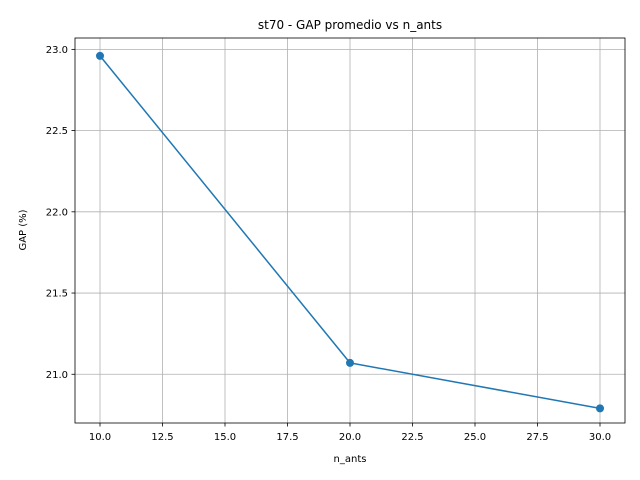  Describe the element at coordinates (57, 212) in the screenshot. I see `y-tick-label: 22.0` at that location.